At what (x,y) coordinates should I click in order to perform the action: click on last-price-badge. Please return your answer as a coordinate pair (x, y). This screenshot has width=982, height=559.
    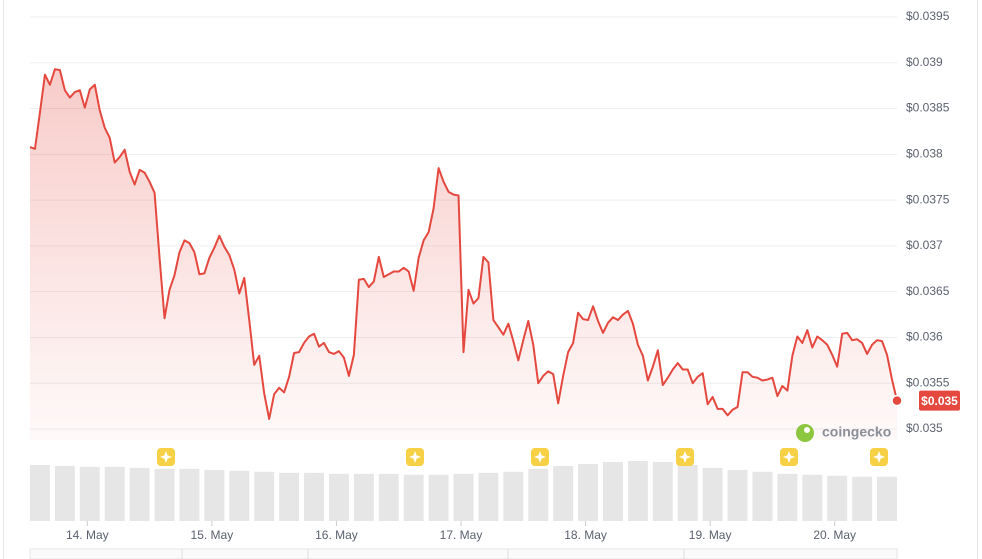
    Looking at the image, I should click on (939, 400).